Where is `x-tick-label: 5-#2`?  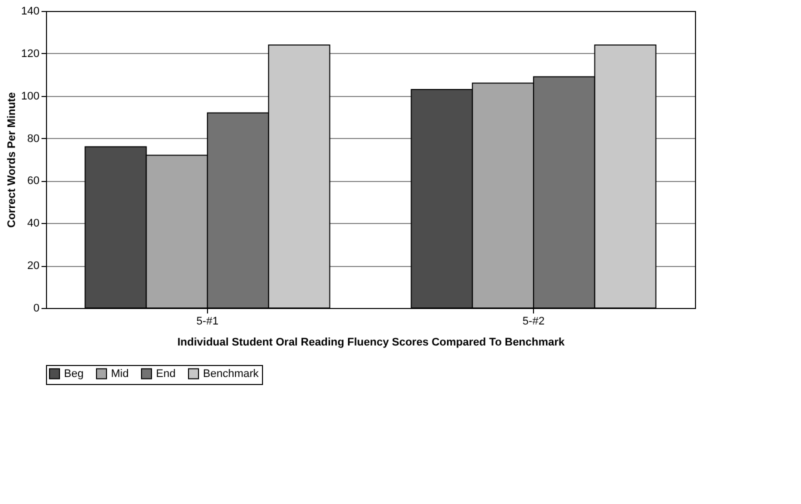
x-tick-label: 5-#2 is located at coordinates (533, 322).